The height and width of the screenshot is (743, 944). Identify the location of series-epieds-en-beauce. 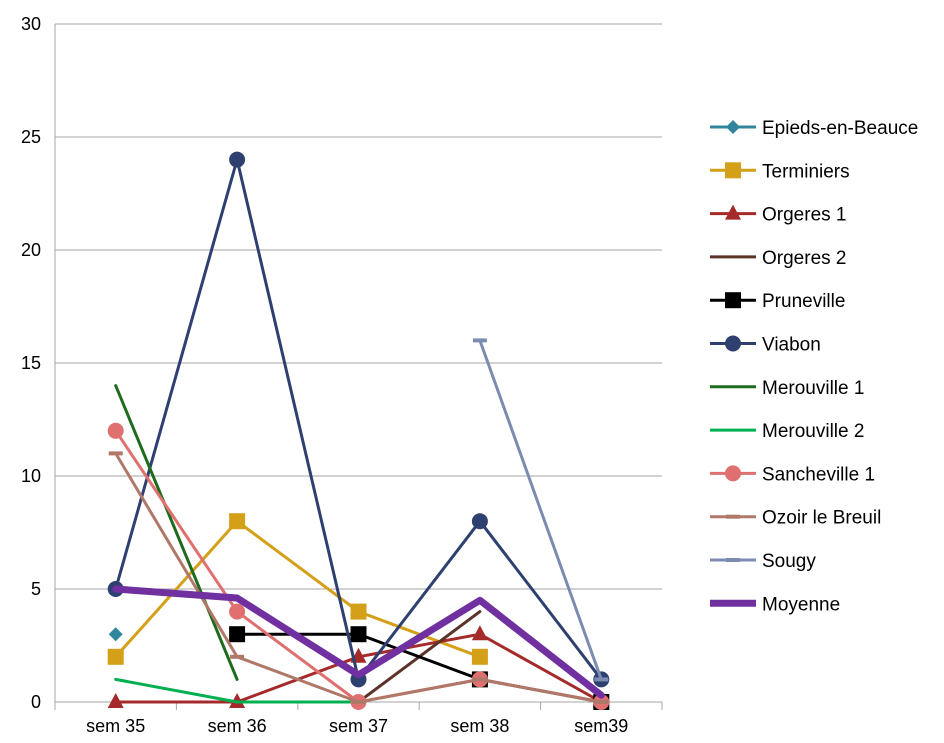
(115, 634).